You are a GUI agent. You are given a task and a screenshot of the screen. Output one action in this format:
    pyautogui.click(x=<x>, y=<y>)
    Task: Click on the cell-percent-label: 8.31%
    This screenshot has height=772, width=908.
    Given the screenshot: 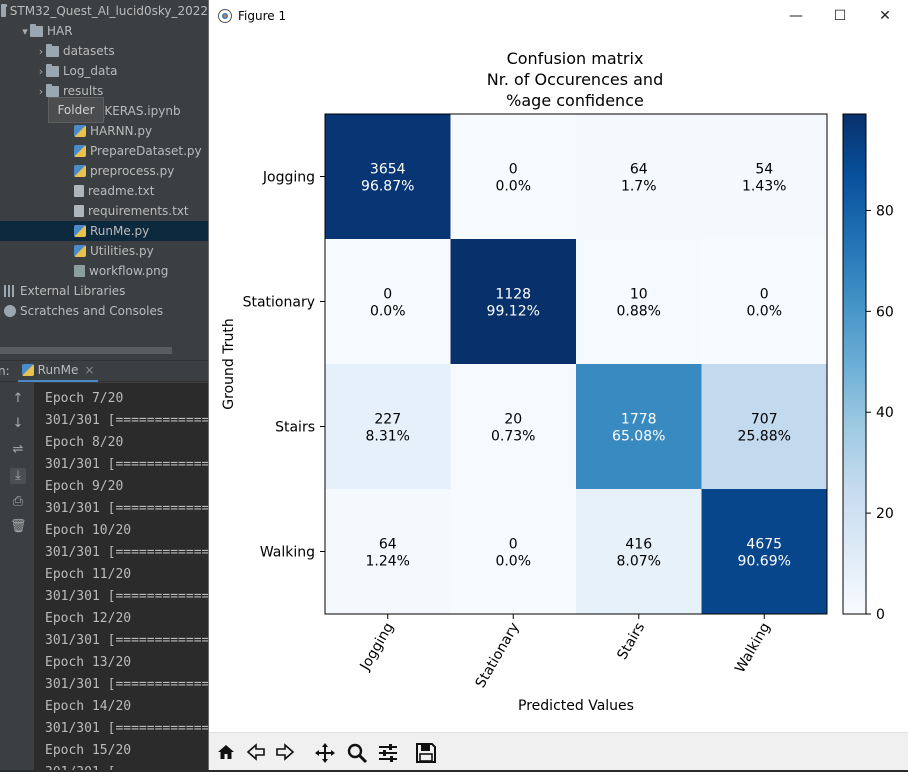 What is the action you would take?
    pyautogui.click(x=388, y=437)
    